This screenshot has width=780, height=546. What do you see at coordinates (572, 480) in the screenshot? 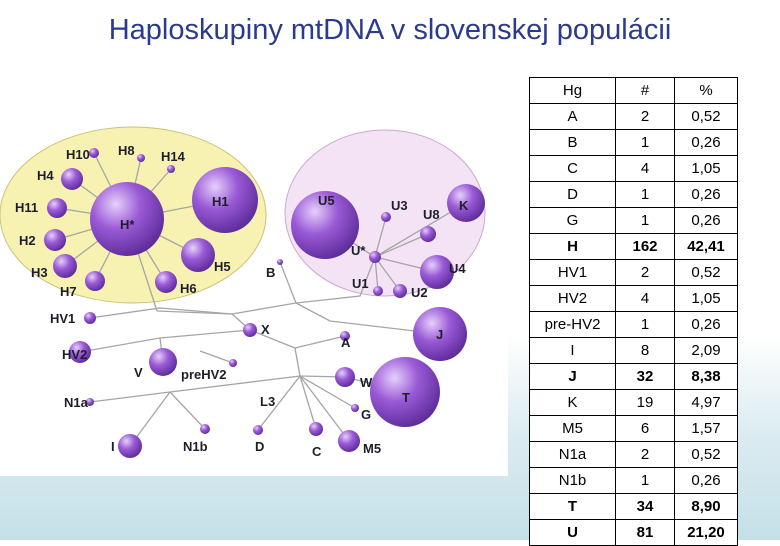
I see `cell-hg: N1b` at bounding box center [572, 480].